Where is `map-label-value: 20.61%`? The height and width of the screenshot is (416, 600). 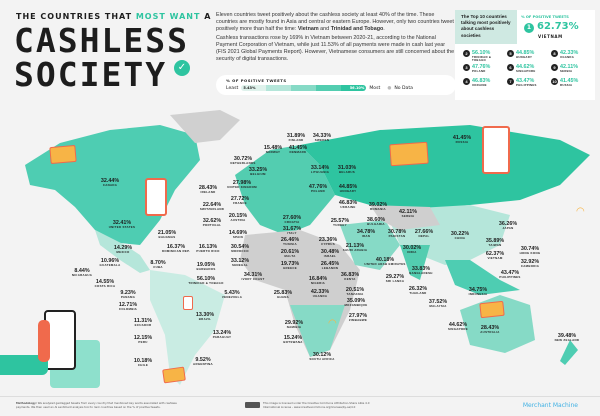
map-label-value: 20.61% is located at coordinates (290, 252).